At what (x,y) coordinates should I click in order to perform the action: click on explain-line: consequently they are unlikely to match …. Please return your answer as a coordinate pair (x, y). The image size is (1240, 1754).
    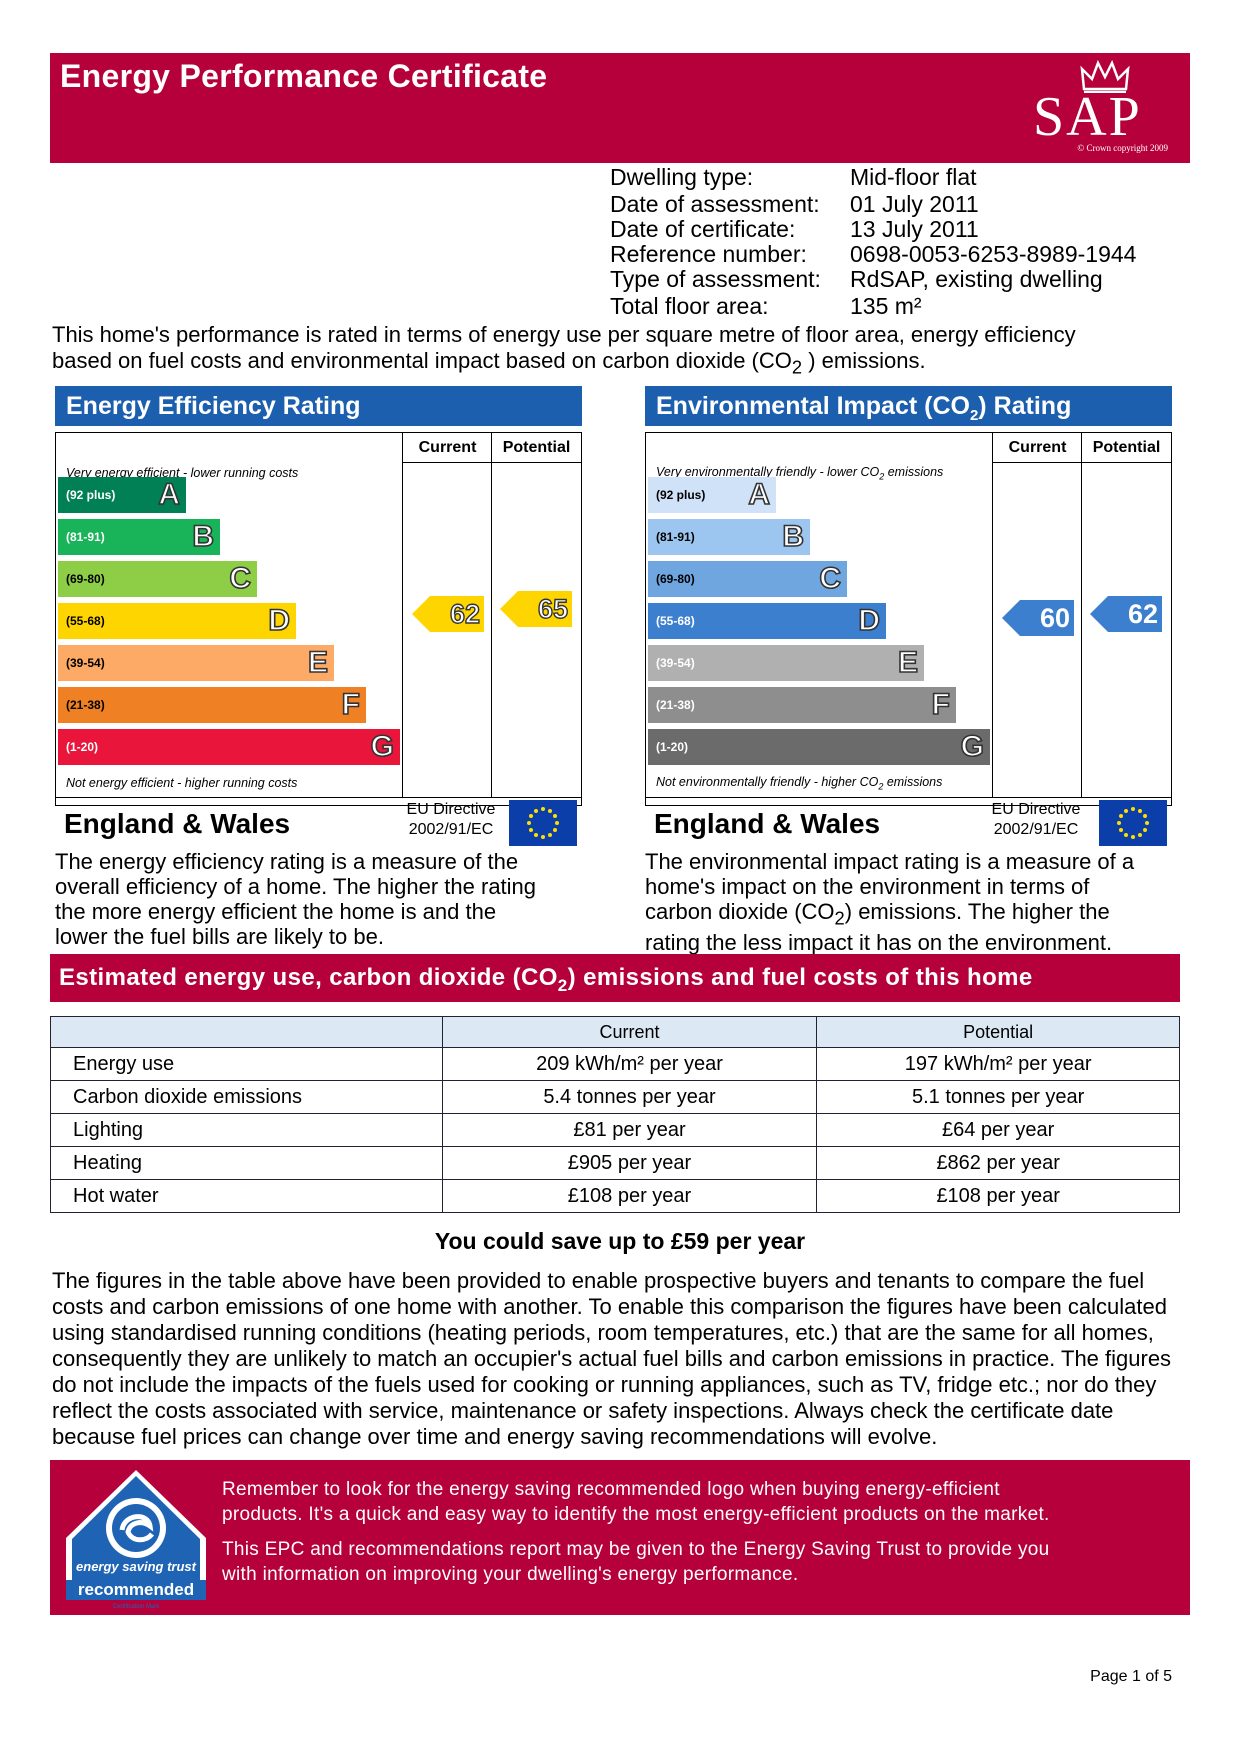
    Looking at the image, I should click on (612, 1358).